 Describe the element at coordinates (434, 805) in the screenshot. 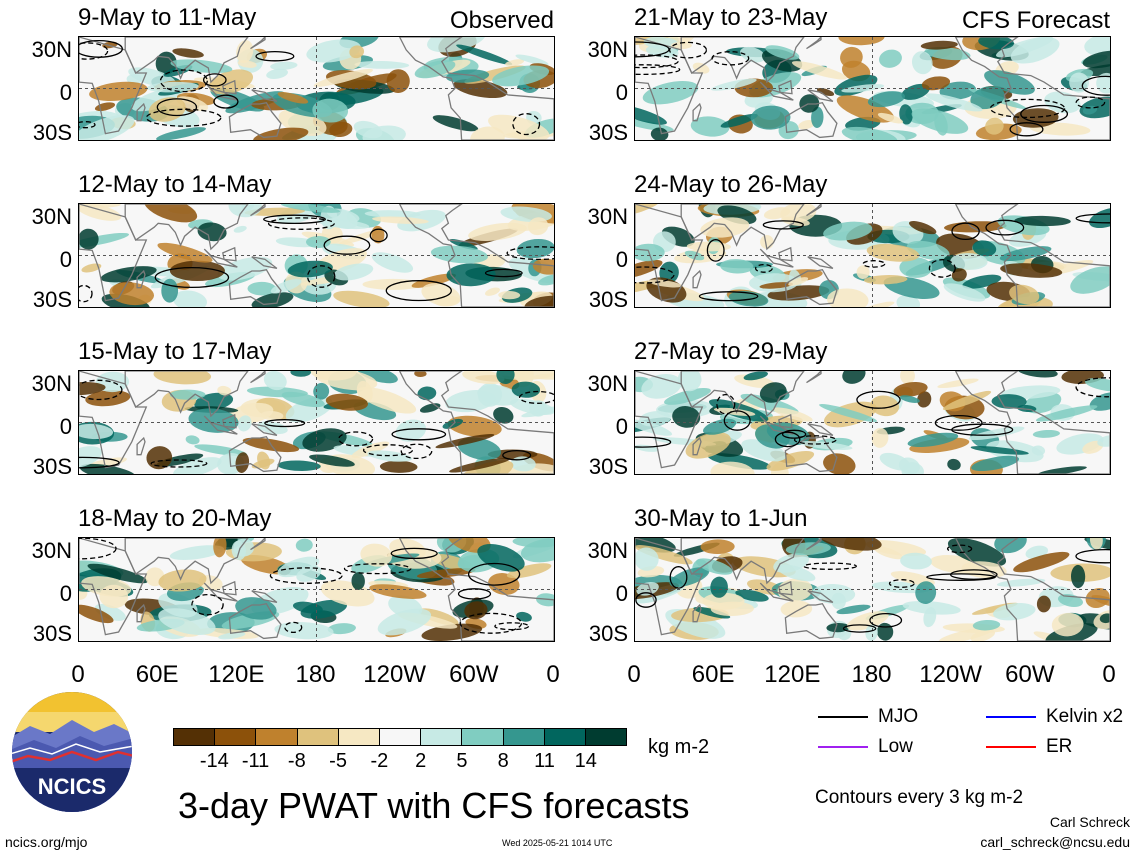

I see `main-title: 3-day PWAT with CFS forecasts` at that location.